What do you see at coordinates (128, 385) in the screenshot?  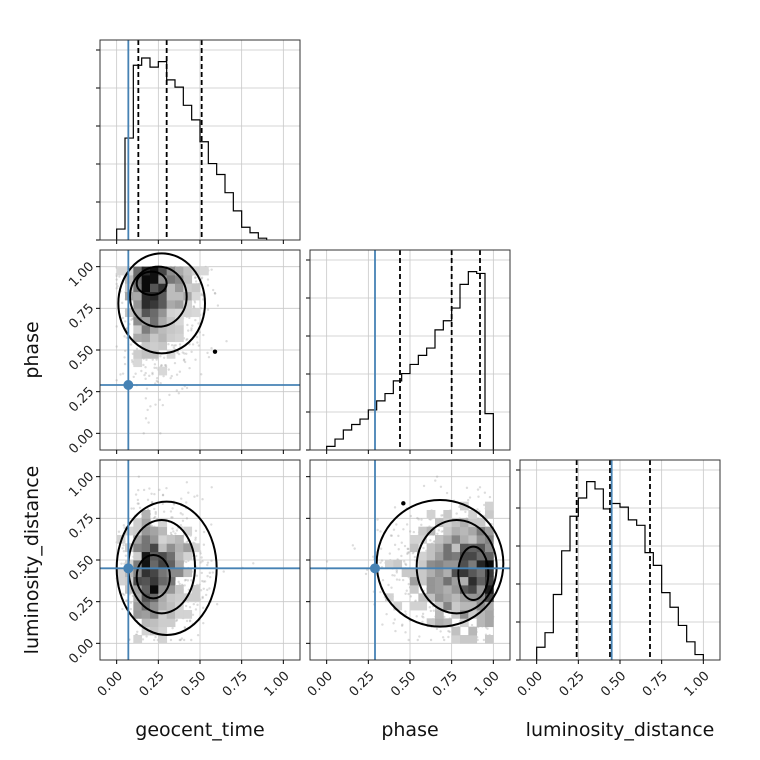 I see `truth-marker` at bounding box center [128, 385].